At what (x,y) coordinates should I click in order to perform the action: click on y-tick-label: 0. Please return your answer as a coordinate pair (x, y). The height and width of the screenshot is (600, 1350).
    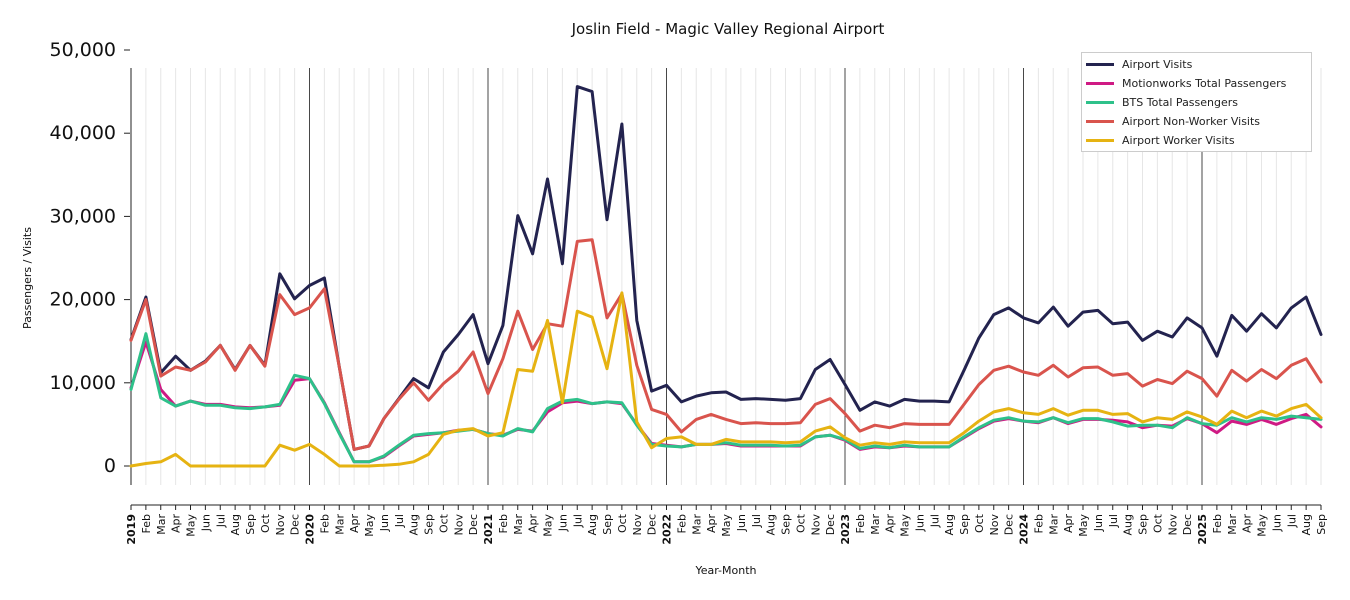
    Looking at the image, I should click on (110, 466).